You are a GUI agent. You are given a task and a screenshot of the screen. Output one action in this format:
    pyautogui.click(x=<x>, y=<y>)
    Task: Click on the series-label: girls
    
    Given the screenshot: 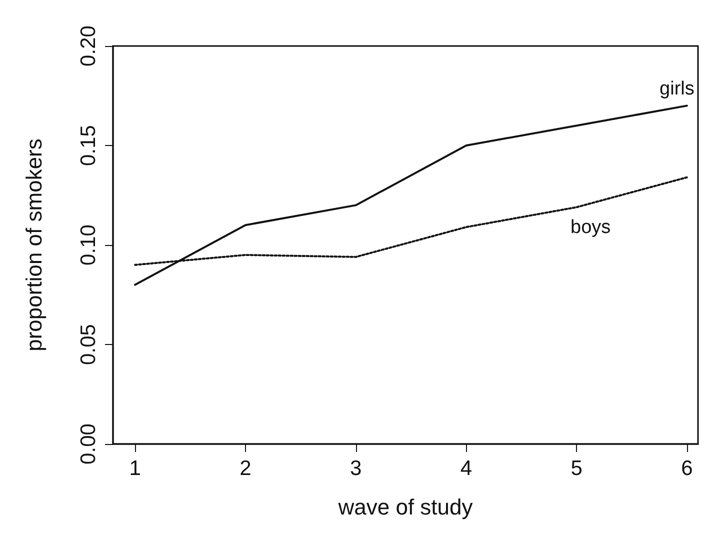 What is the action you would take?
    pyautogui.click(x=677, y=89)
    